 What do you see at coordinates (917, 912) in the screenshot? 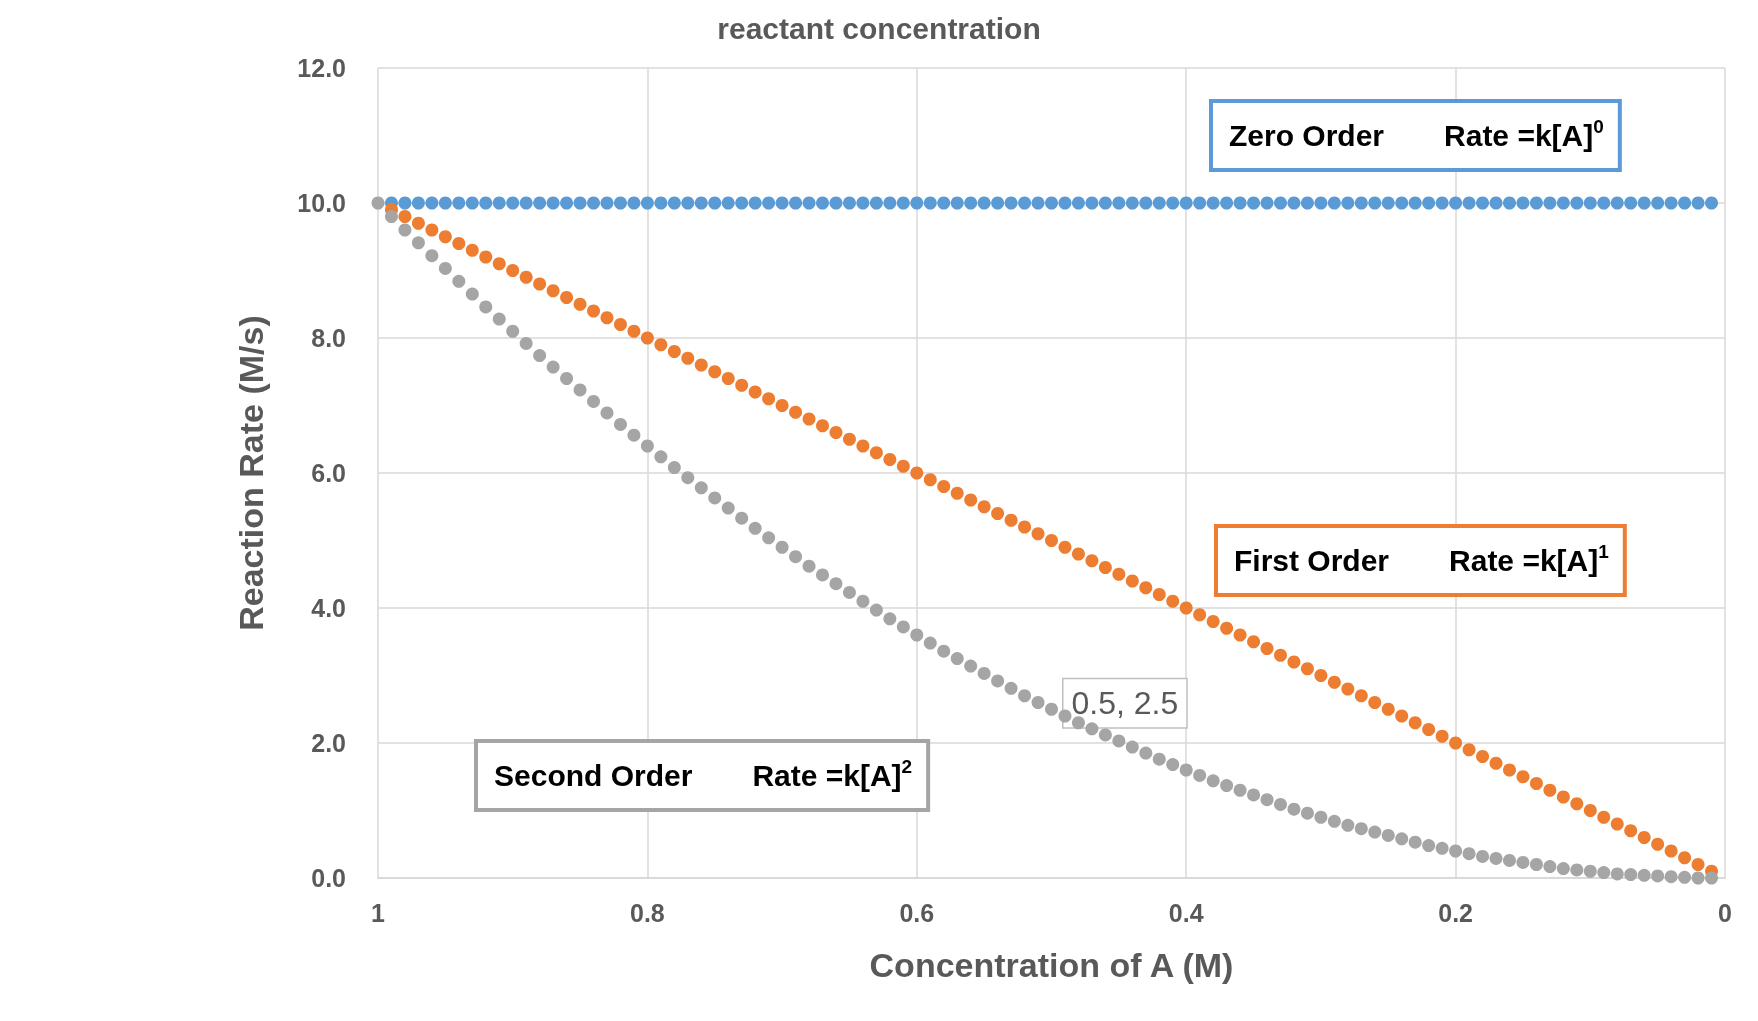
I see `x-tick-label: 0.6` at bounding box center [917, 912].